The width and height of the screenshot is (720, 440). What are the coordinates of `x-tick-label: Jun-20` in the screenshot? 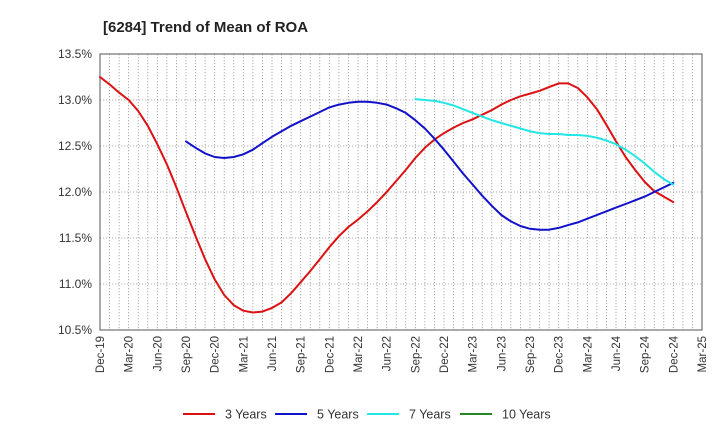 It's located at (158, 353).